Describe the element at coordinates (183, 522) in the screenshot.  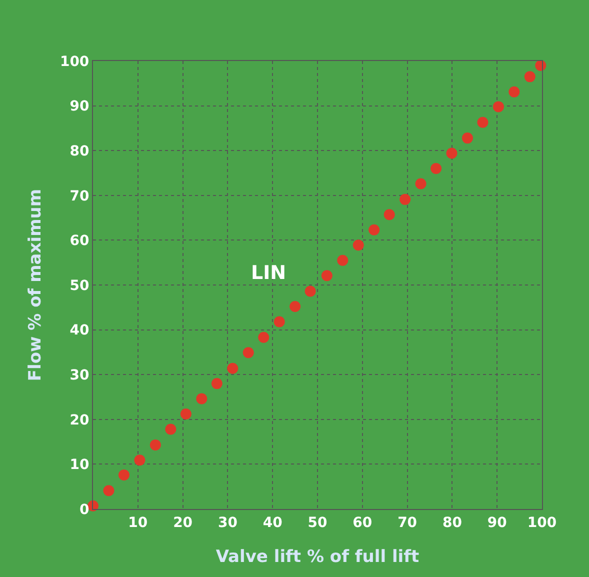
I see `x-tick-label: 20` at that location.